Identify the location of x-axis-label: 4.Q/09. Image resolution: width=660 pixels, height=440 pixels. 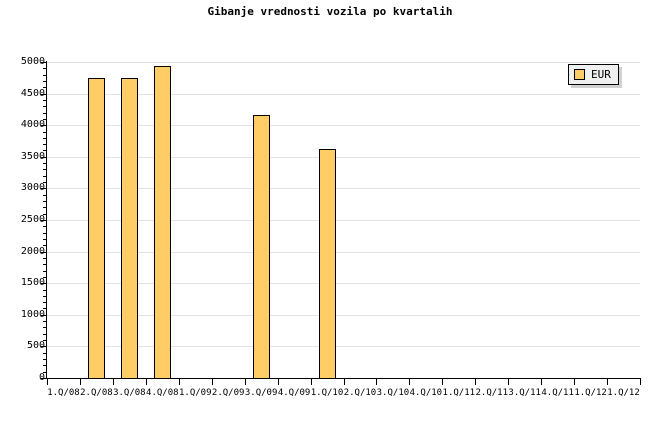
(294, 393).